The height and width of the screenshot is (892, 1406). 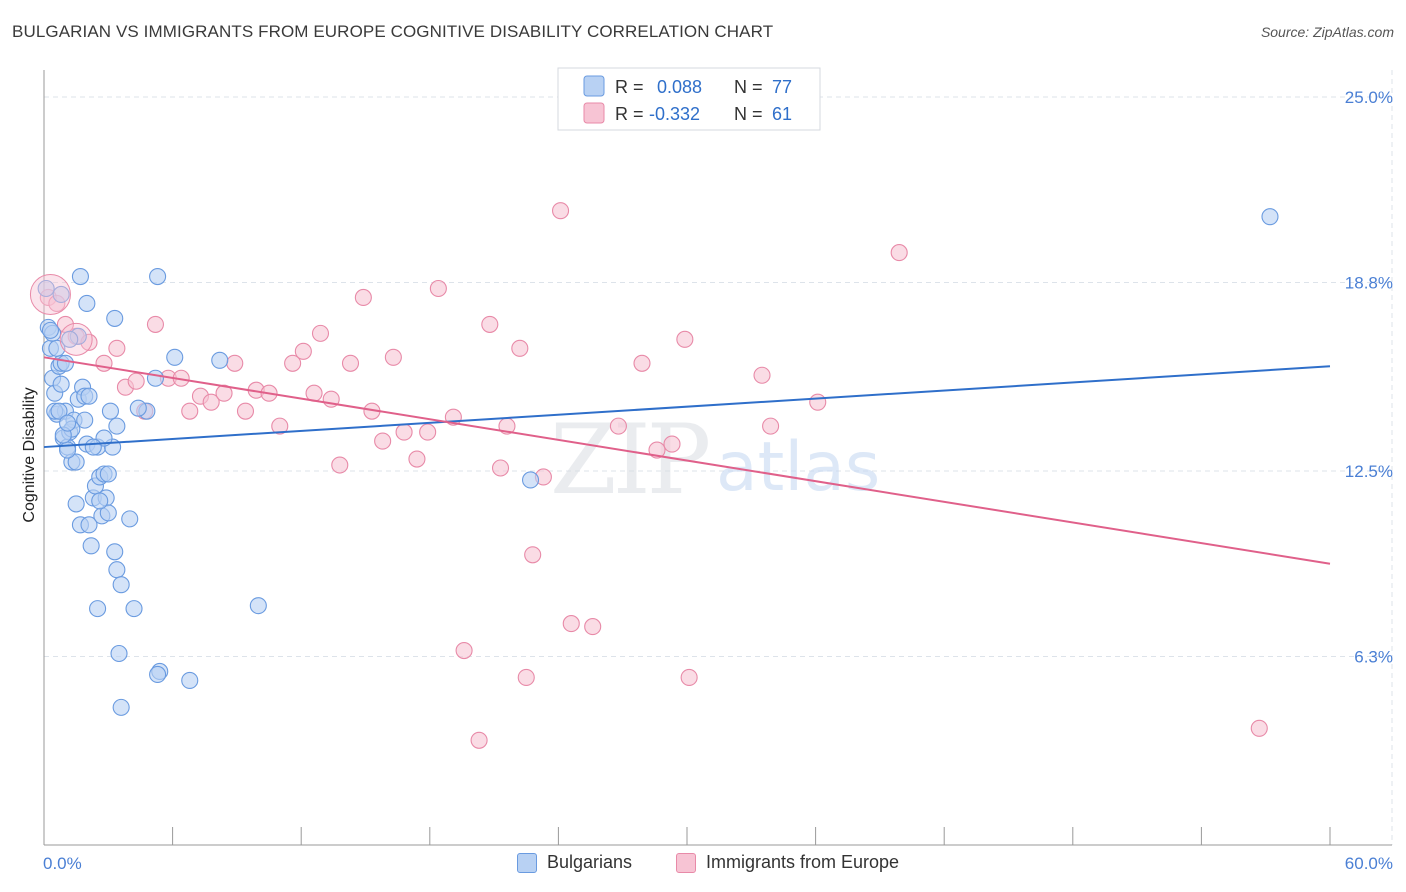 I want to click on watermark: ZIP atlas, so click(x=715, y=460).